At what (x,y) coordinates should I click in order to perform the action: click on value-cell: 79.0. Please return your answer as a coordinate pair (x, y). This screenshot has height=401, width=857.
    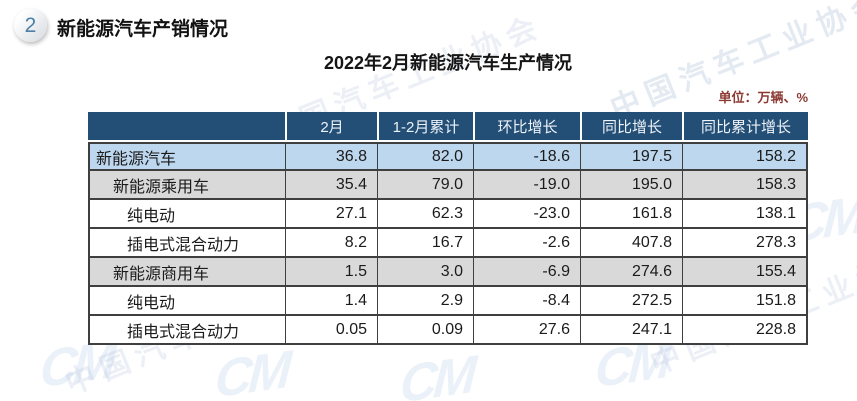
    Looking at the image, I should click on (425, 185).